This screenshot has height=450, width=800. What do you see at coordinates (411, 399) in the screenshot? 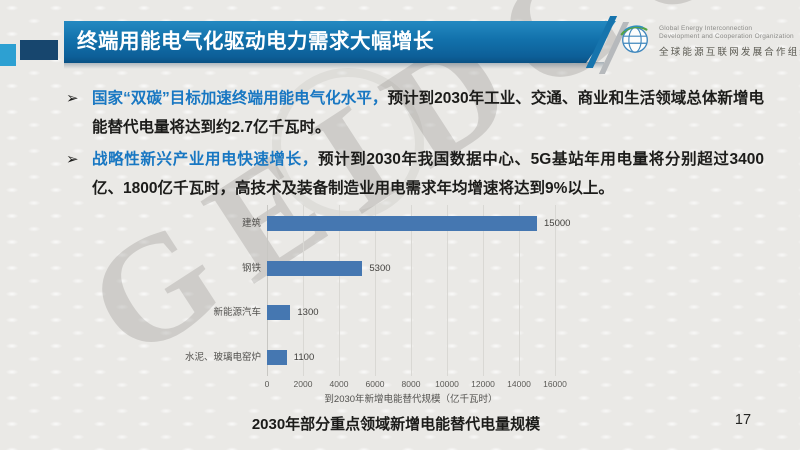
I see `x-axis-title: 到2030年新增电能替代规模（亿千瓦时）` at bounding box center [411, 399].